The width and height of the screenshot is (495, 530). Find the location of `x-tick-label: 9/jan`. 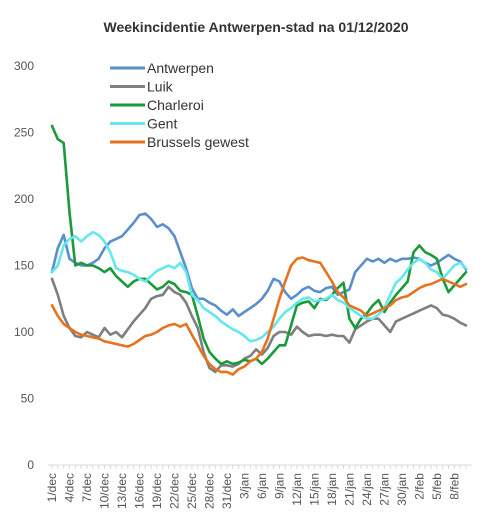

x-tick-label: 9/jan is located at coordinates (279, 486).